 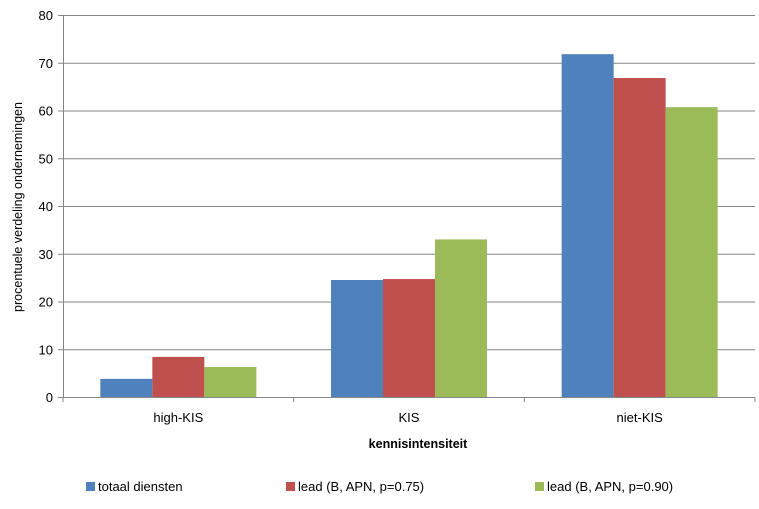 What do you see at coordinates (46, 349) in the screenshot?
I see `y-tick-label: 10` at bounding box center [46, 349].